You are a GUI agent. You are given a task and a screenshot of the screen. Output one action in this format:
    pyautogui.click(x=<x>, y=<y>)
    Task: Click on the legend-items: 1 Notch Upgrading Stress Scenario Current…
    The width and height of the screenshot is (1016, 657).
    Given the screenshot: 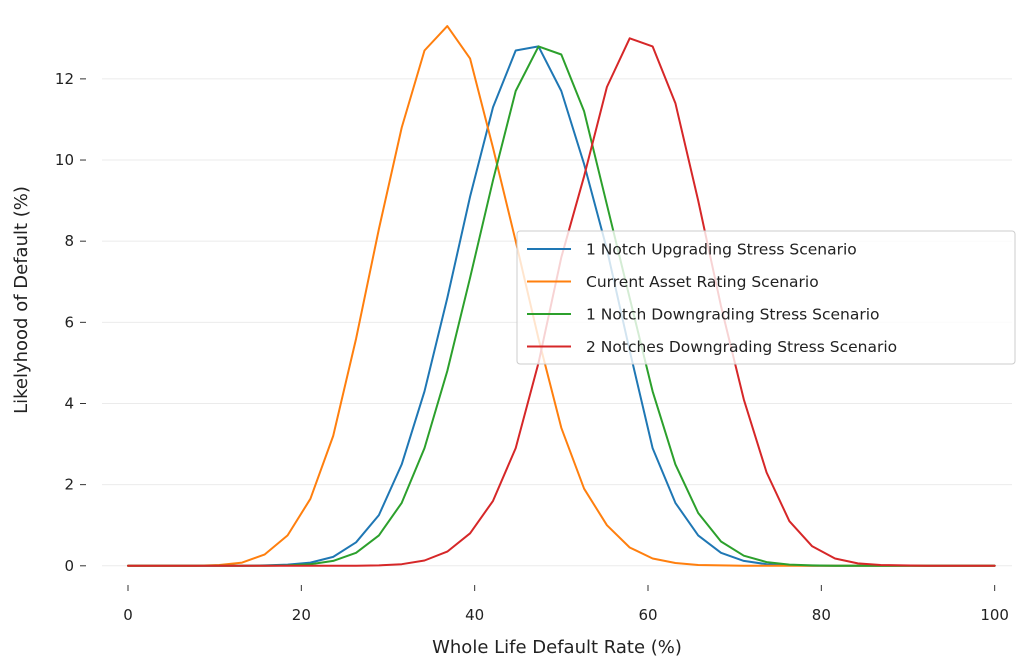 What is the action you would take?
    pyautogui.click(x=712, y=298)
    